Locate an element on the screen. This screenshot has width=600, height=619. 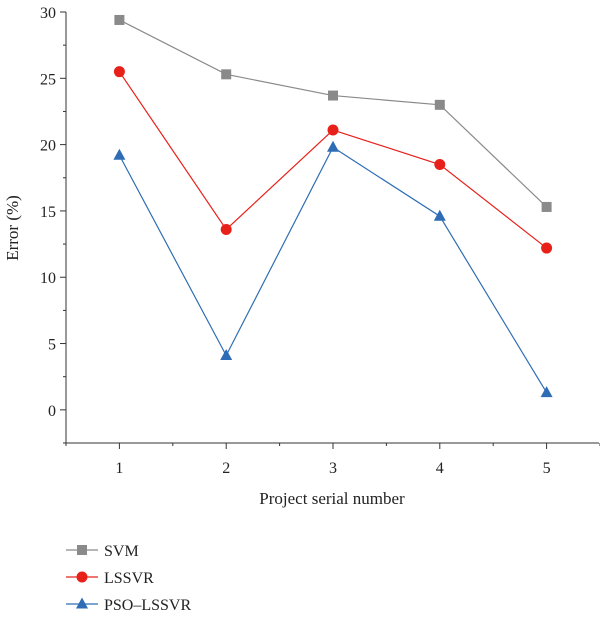
y-tick-label: 15 is located at coordinates (48, 212).